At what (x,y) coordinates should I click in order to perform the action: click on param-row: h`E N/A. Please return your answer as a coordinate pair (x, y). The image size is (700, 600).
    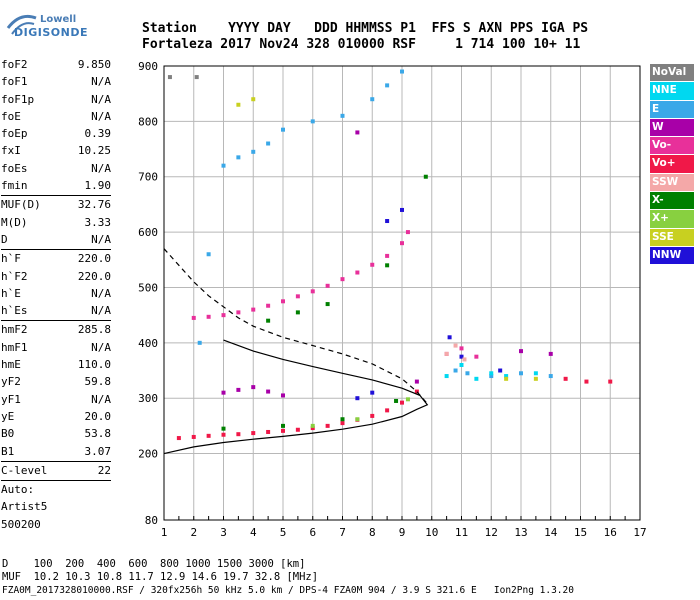
    Looking at the image, I should click on (56, 293).